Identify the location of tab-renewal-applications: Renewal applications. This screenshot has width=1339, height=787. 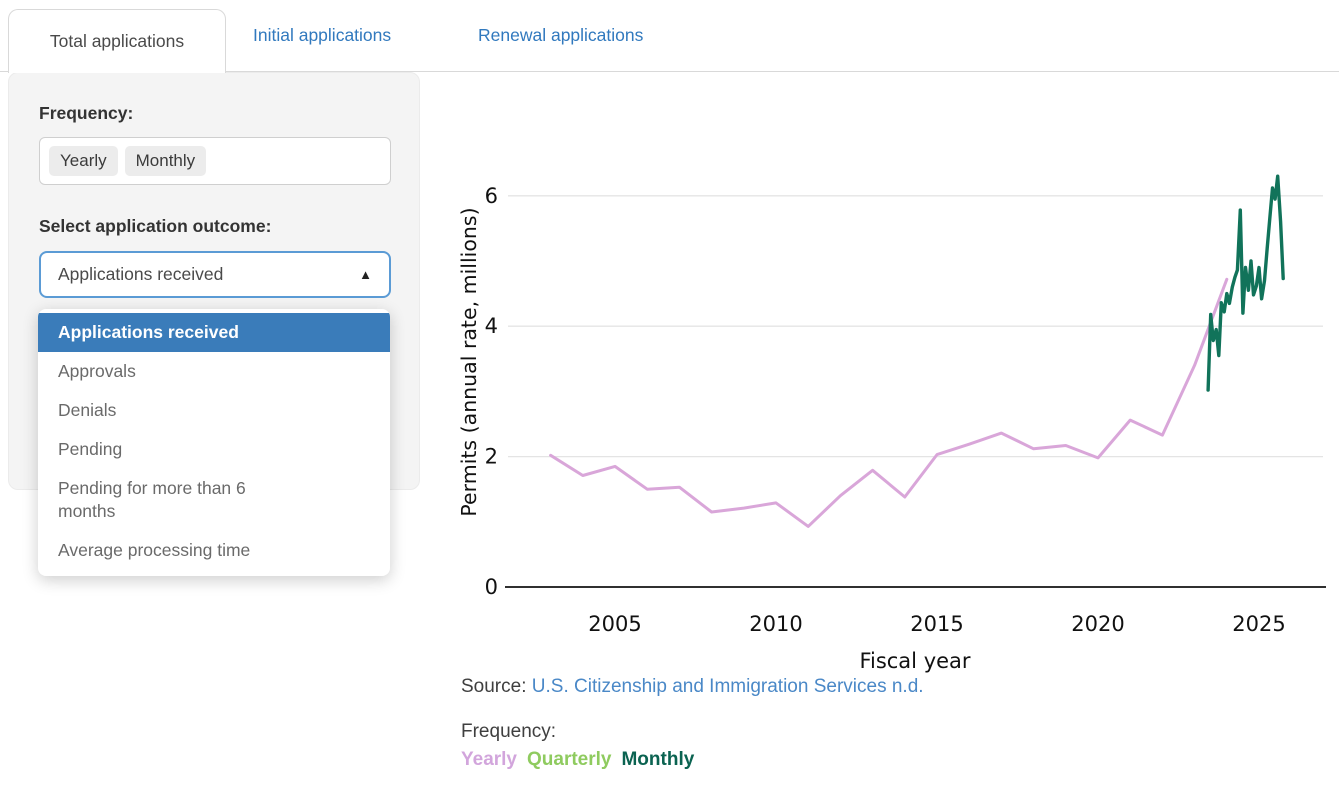
(560, 35).